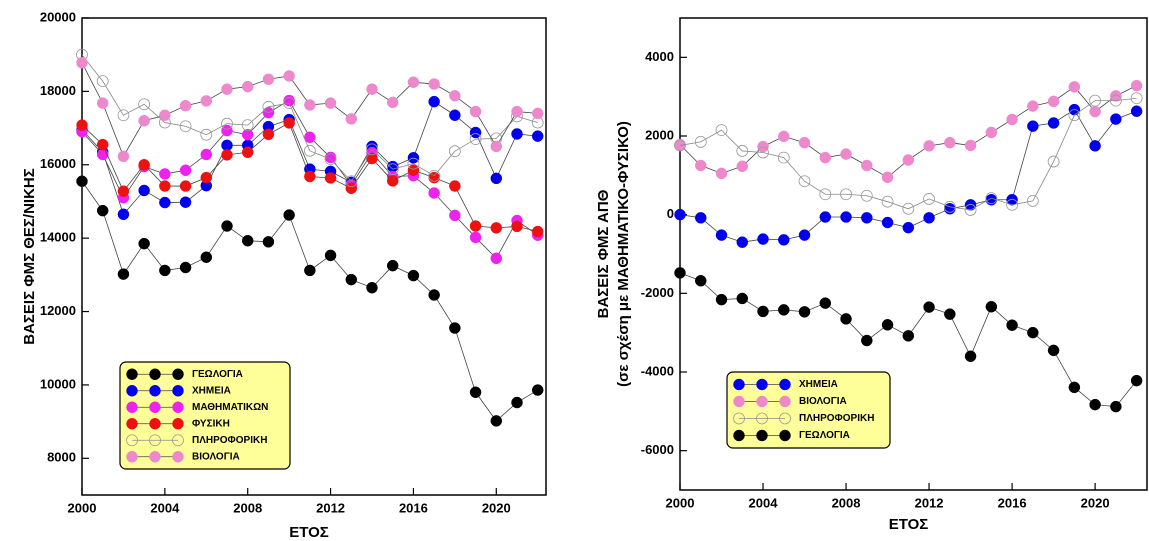  I want to click on y-tick-label: 0, so click(670, 213).